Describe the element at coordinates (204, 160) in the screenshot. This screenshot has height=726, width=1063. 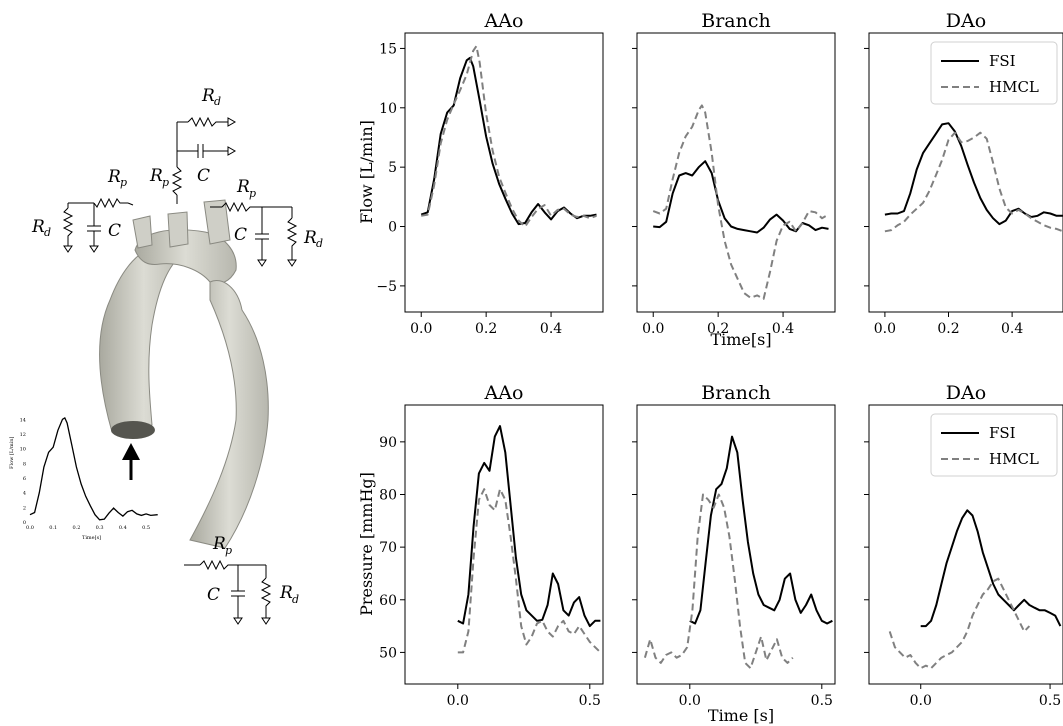
I see `circuit-middle` at that location.